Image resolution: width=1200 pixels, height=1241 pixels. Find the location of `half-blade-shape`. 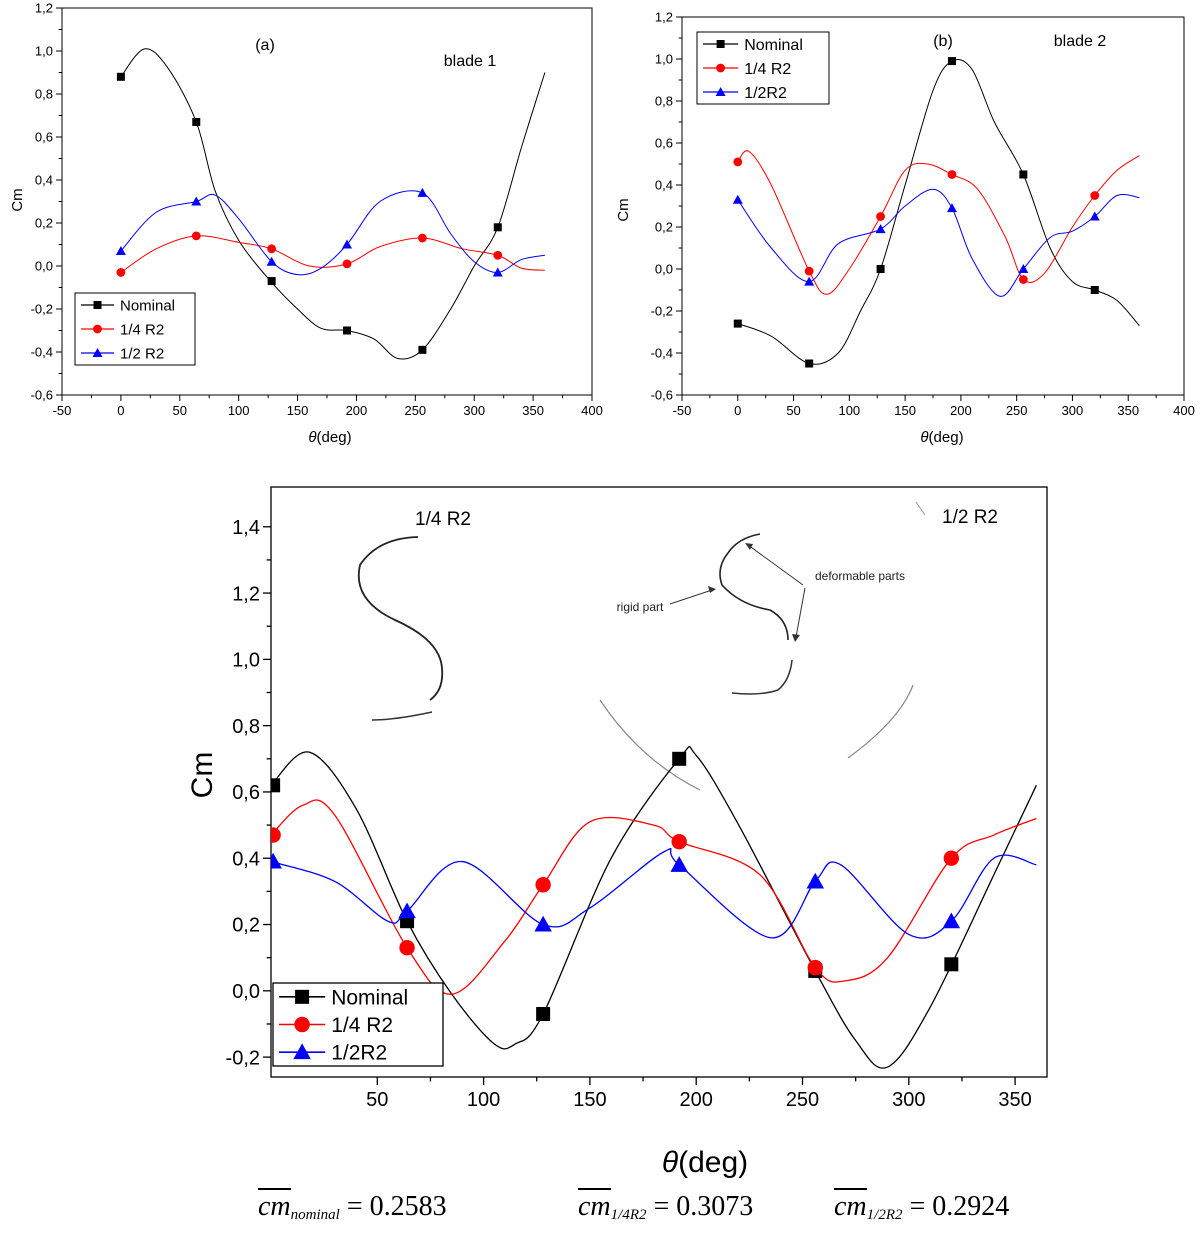

half-blade-shape is located at coordinates (754, 587).